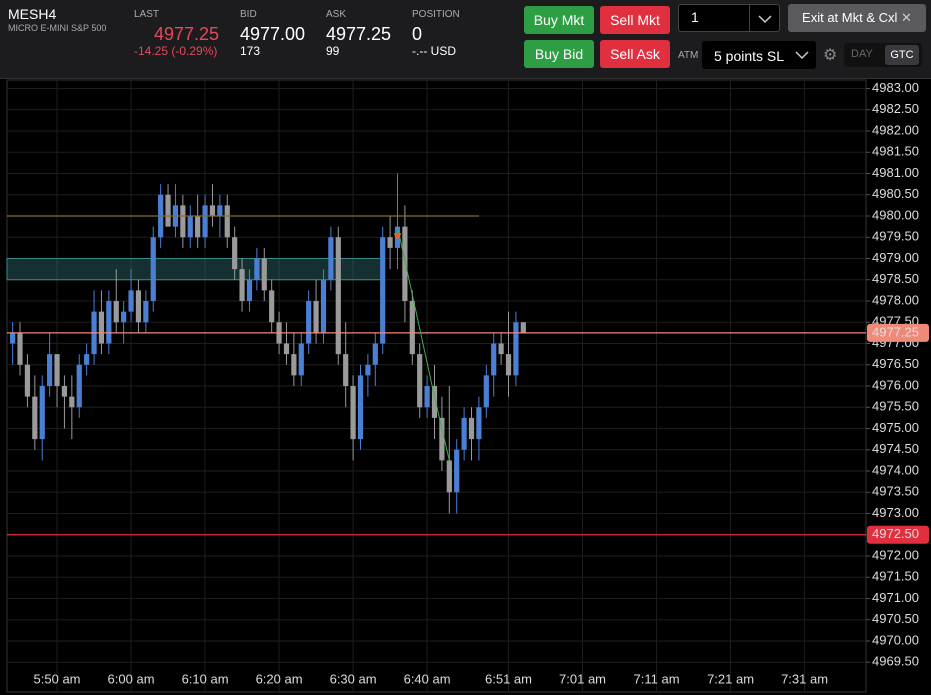  What do you see at coordinates (57, 678) in the screenshot?
I see `x-tick-label: 5:50 am` at bounding box center [57, 678].